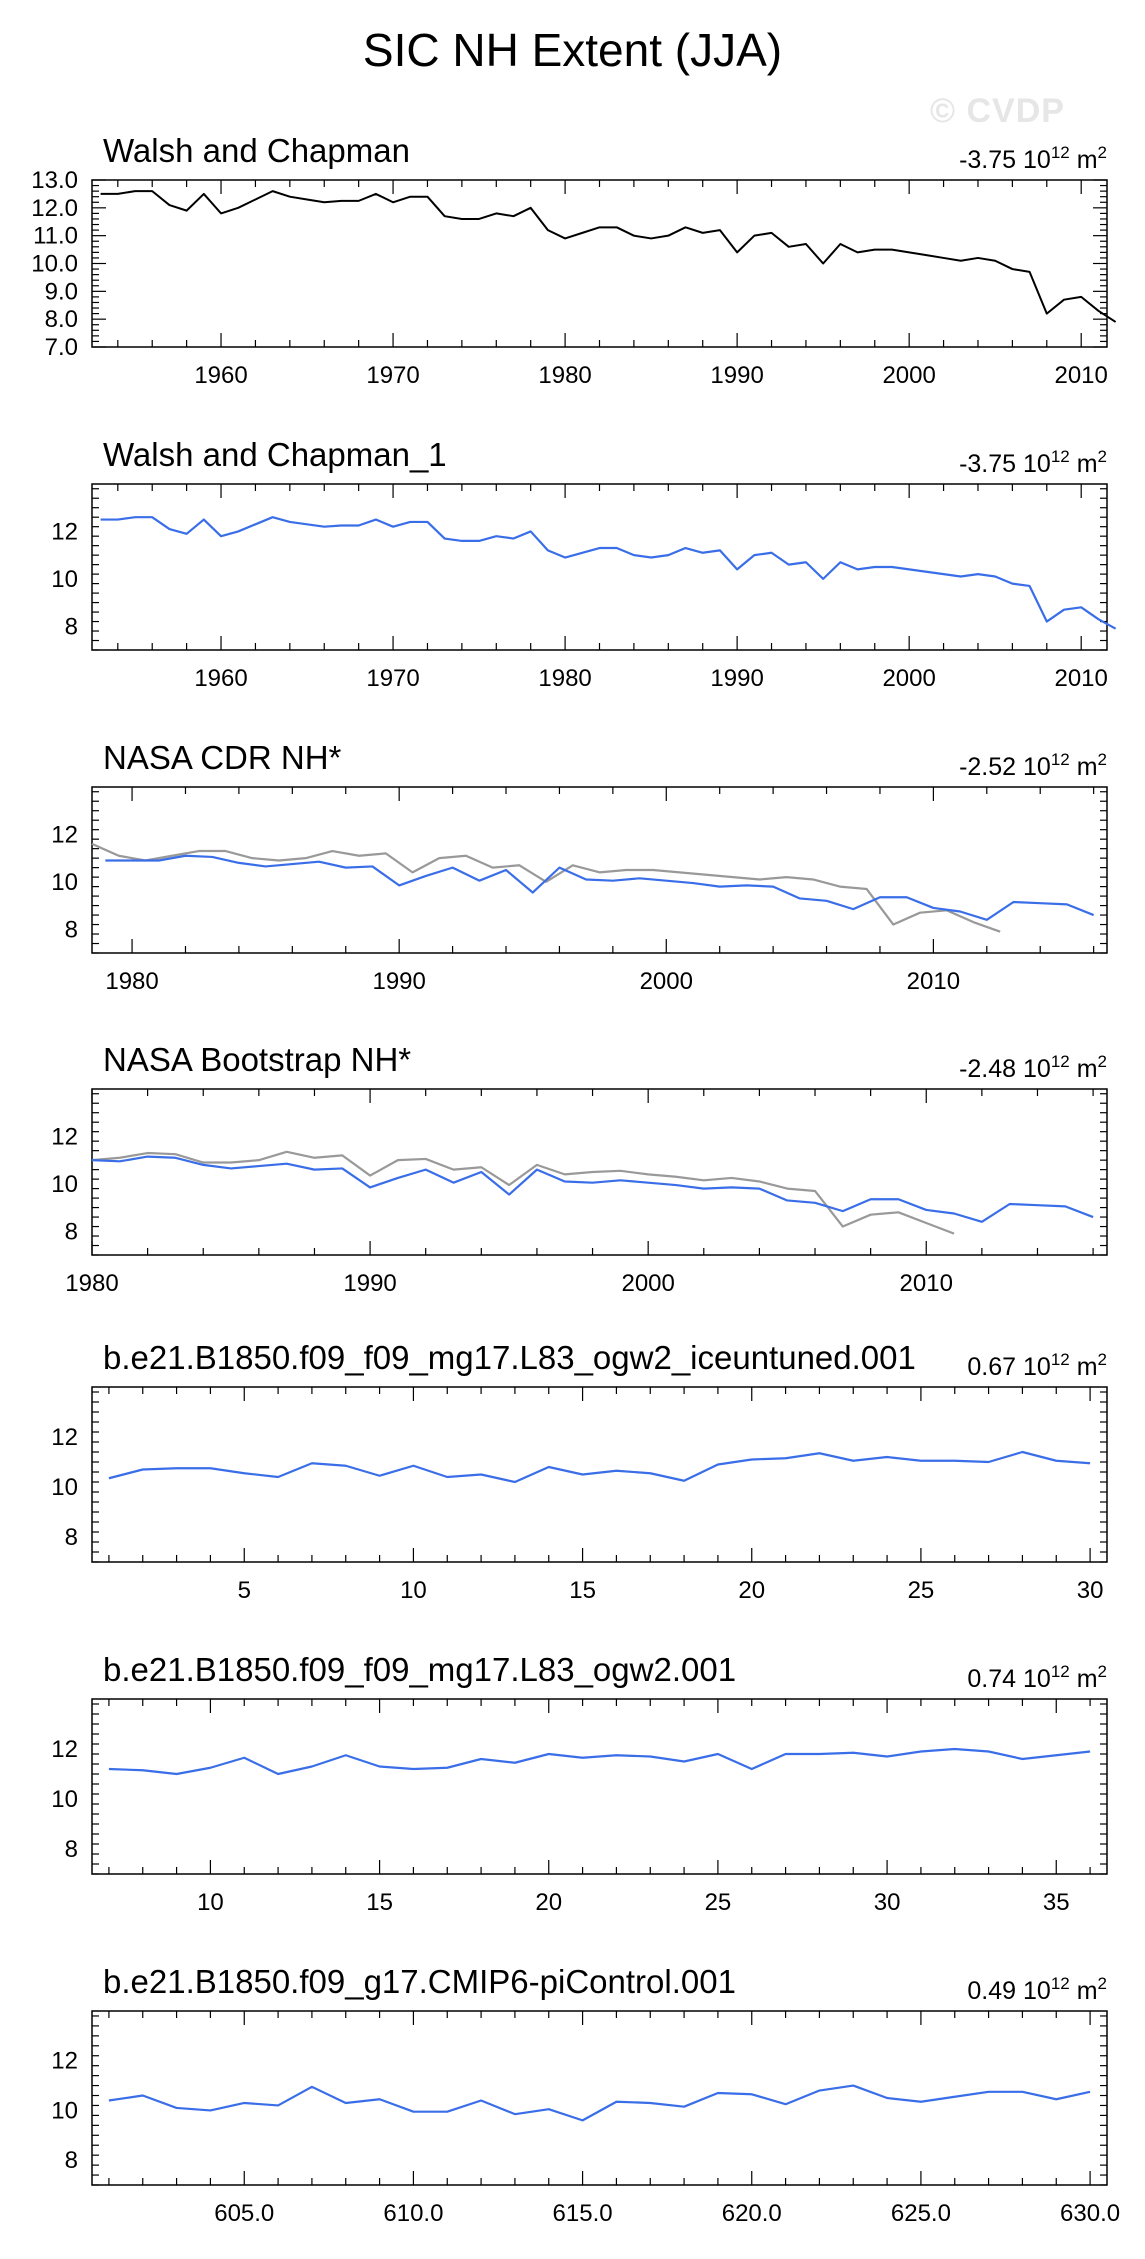 Image resolution: width=1145 pixels, height=2259 pixels. What do you see at coordinates (55, 236) in the screenshot?
I see `y-tick-label: 11.0` at bounding box center [55, 236].